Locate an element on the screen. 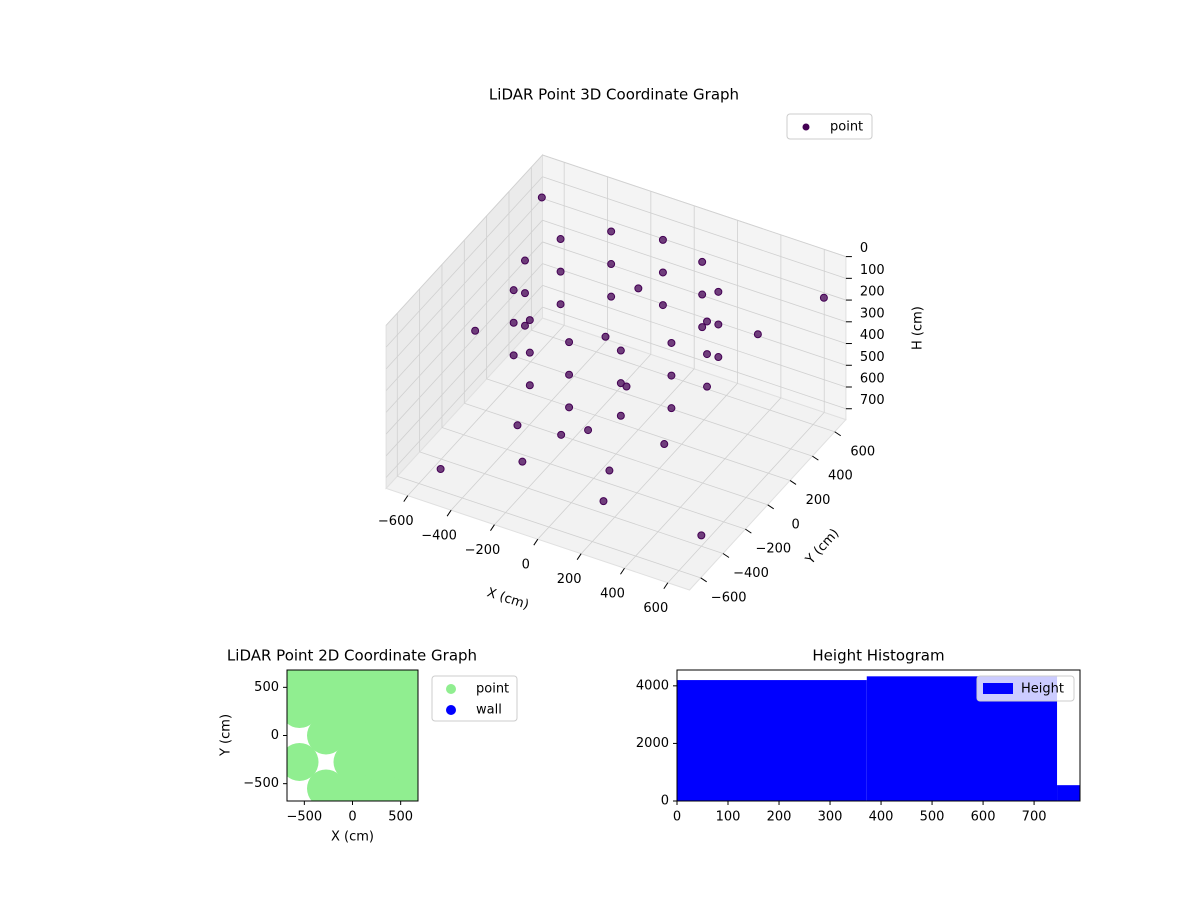 This screenshot has height=900, width=1200. z-tick-label: 500 is located at coordinates (872, 357).